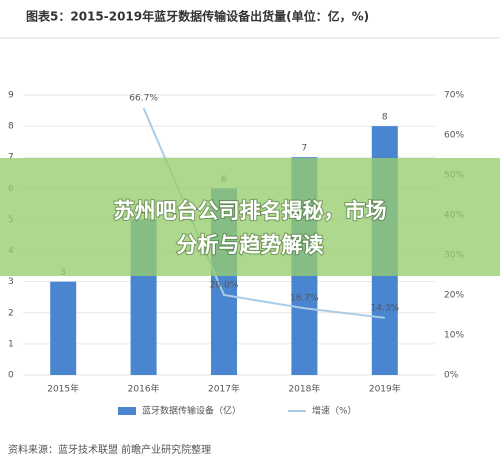 The image size is (500, 469). I want to click on legend-label: 蓝牙数据传输设备（亿）, so click(191, 411).